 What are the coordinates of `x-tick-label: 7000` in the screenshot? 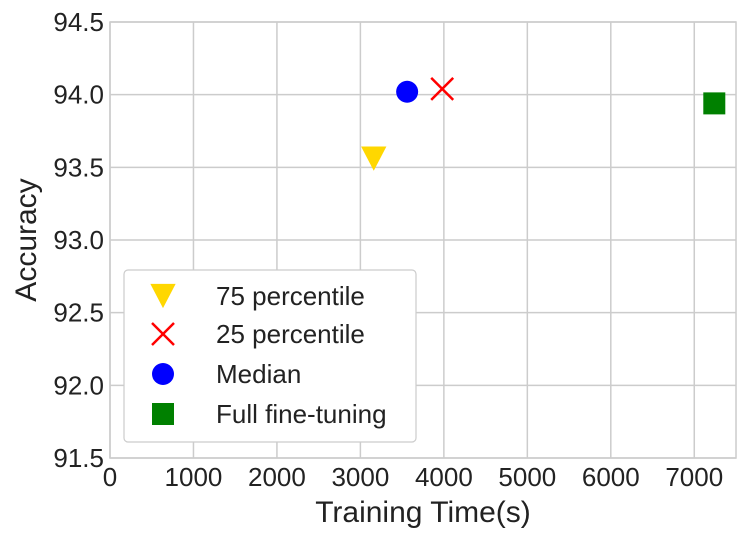 It's located at (694, 477).